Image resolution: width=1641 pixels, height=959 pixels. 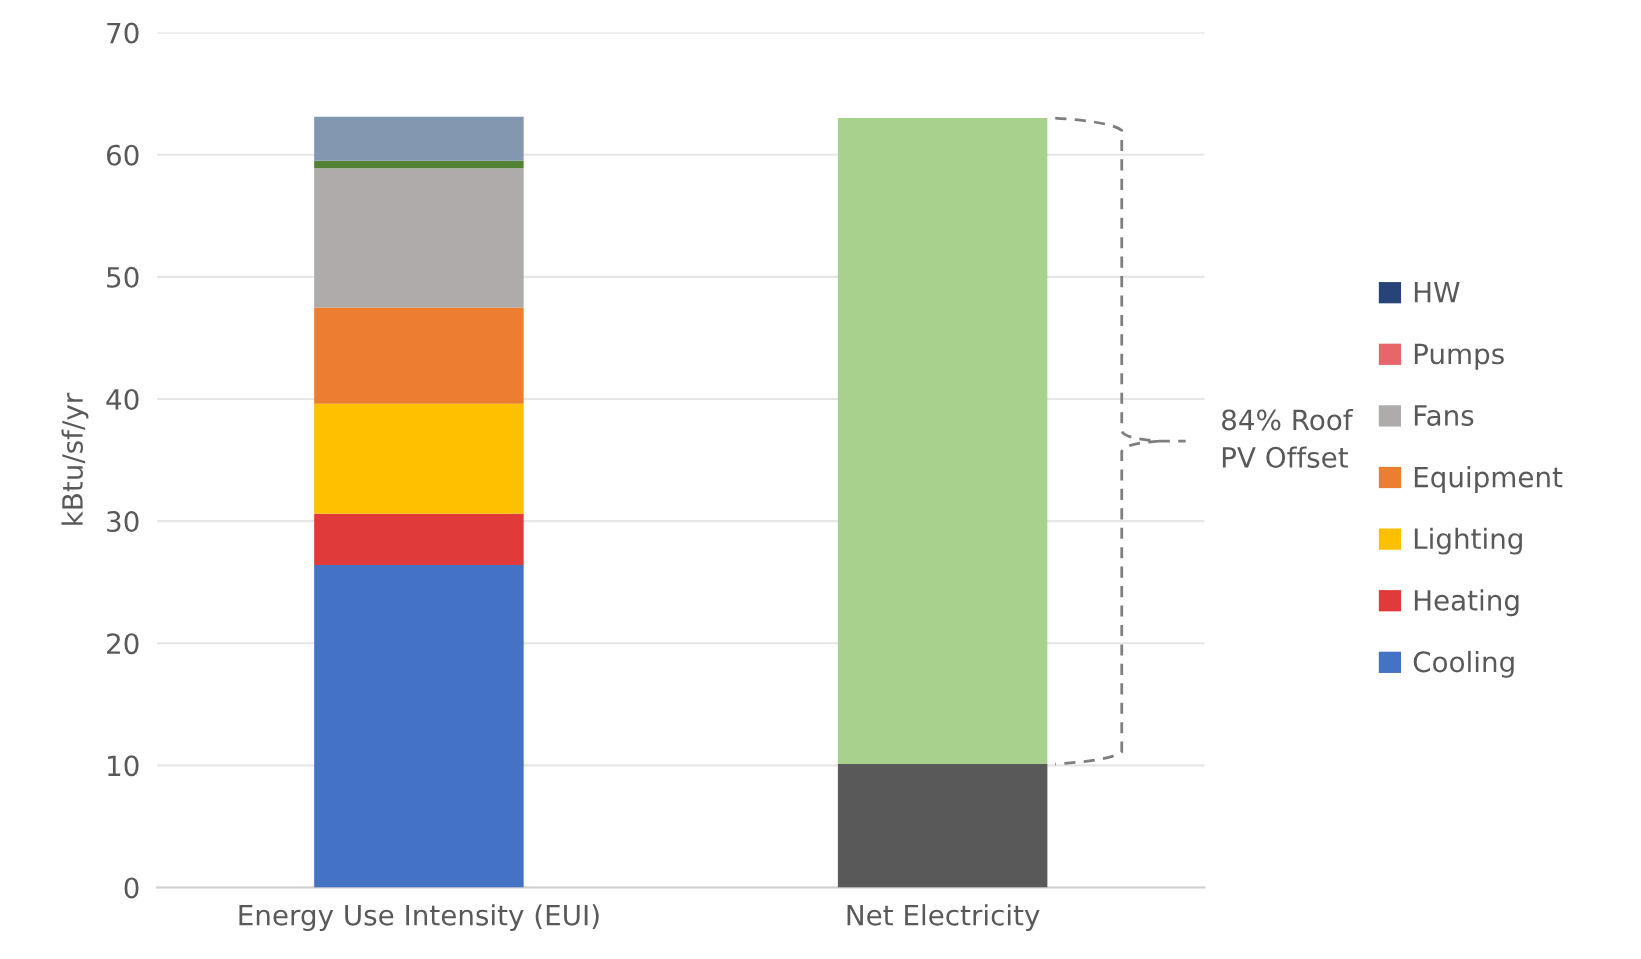 What do you see at coordinates (122, 399) in the screenshot?
I see `y-tick-label: 40` at bounding box center [122, 399].